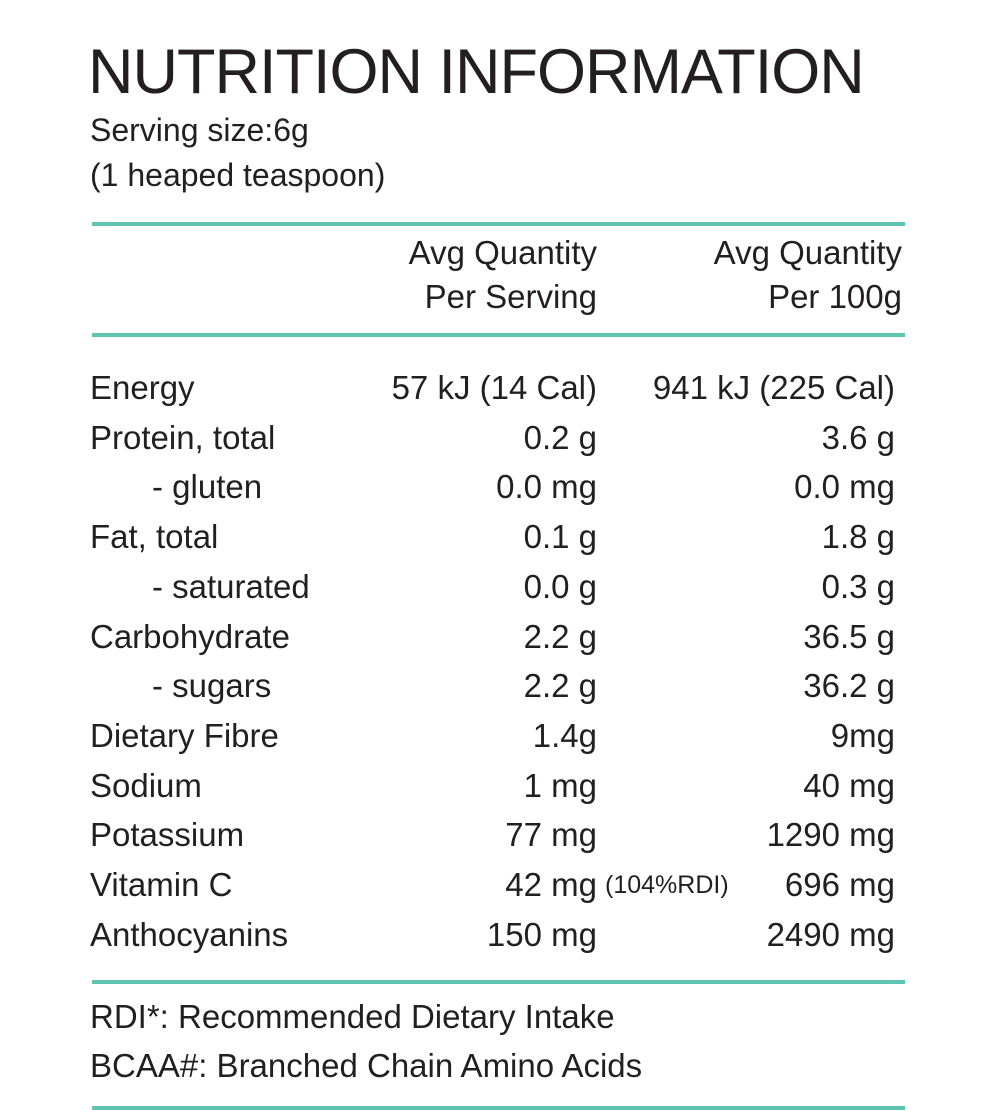  What do you see at coordinates (849, 785) in the screenshot?
I see `per-100g: 40 mg` at bounding box center [849, 785].